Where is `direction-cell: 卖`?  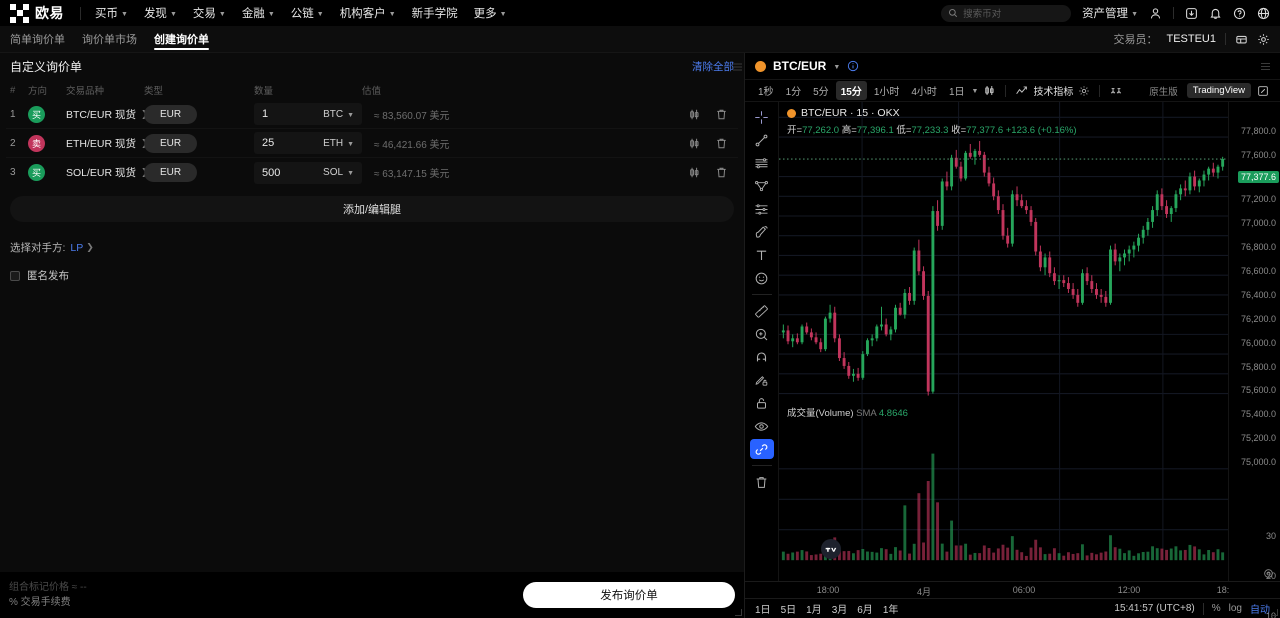
direction-cell: 卖 is located at coordinates (47, 143).